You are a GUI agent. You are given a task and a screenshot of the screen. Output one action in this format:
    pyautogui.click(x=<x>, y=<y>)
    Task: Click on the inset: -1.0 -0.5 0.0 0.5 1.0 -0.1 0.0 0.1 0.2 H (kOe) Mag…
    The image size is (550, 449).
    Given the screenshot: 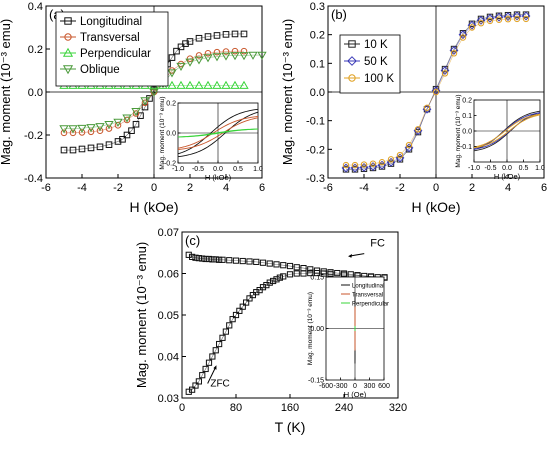 What is the action you would take?
    pyautogui.click(x=500, y=137)
    